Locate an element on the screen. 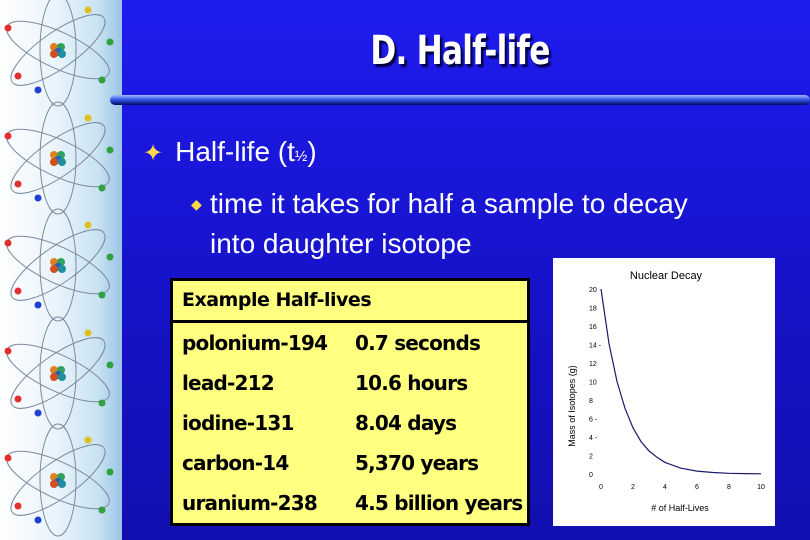 The image size is (810, 540). chart-y-tick-label: 16 is located at coordinates (593, 327).